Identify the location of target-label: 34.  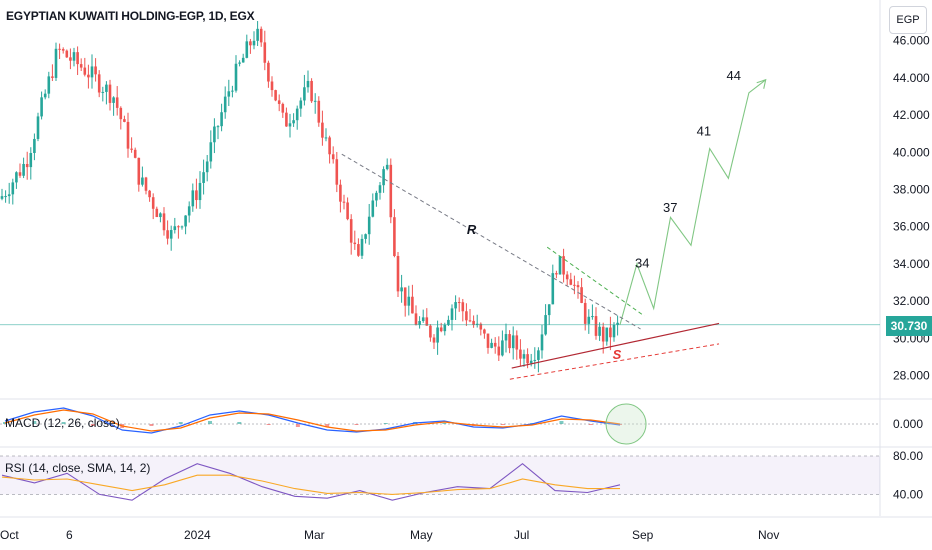
(642, 263).